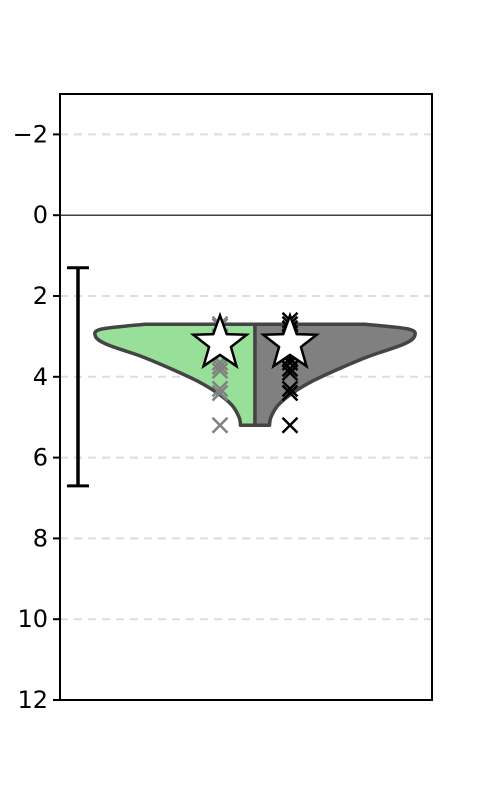 The height and width of the screenshot is (786, 480). Describe the element at coordinates (78, 377) in the screenshot. I see `error-bar` at that location.